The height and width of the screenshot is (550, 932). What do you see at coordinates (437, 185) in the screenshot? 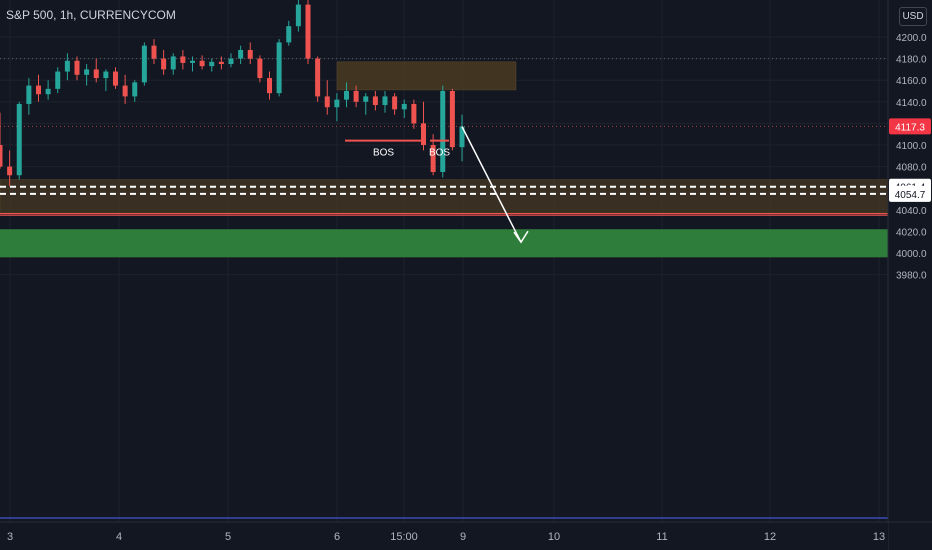
I see `annotations: BOS BOS` at bounding box center [437, 185].